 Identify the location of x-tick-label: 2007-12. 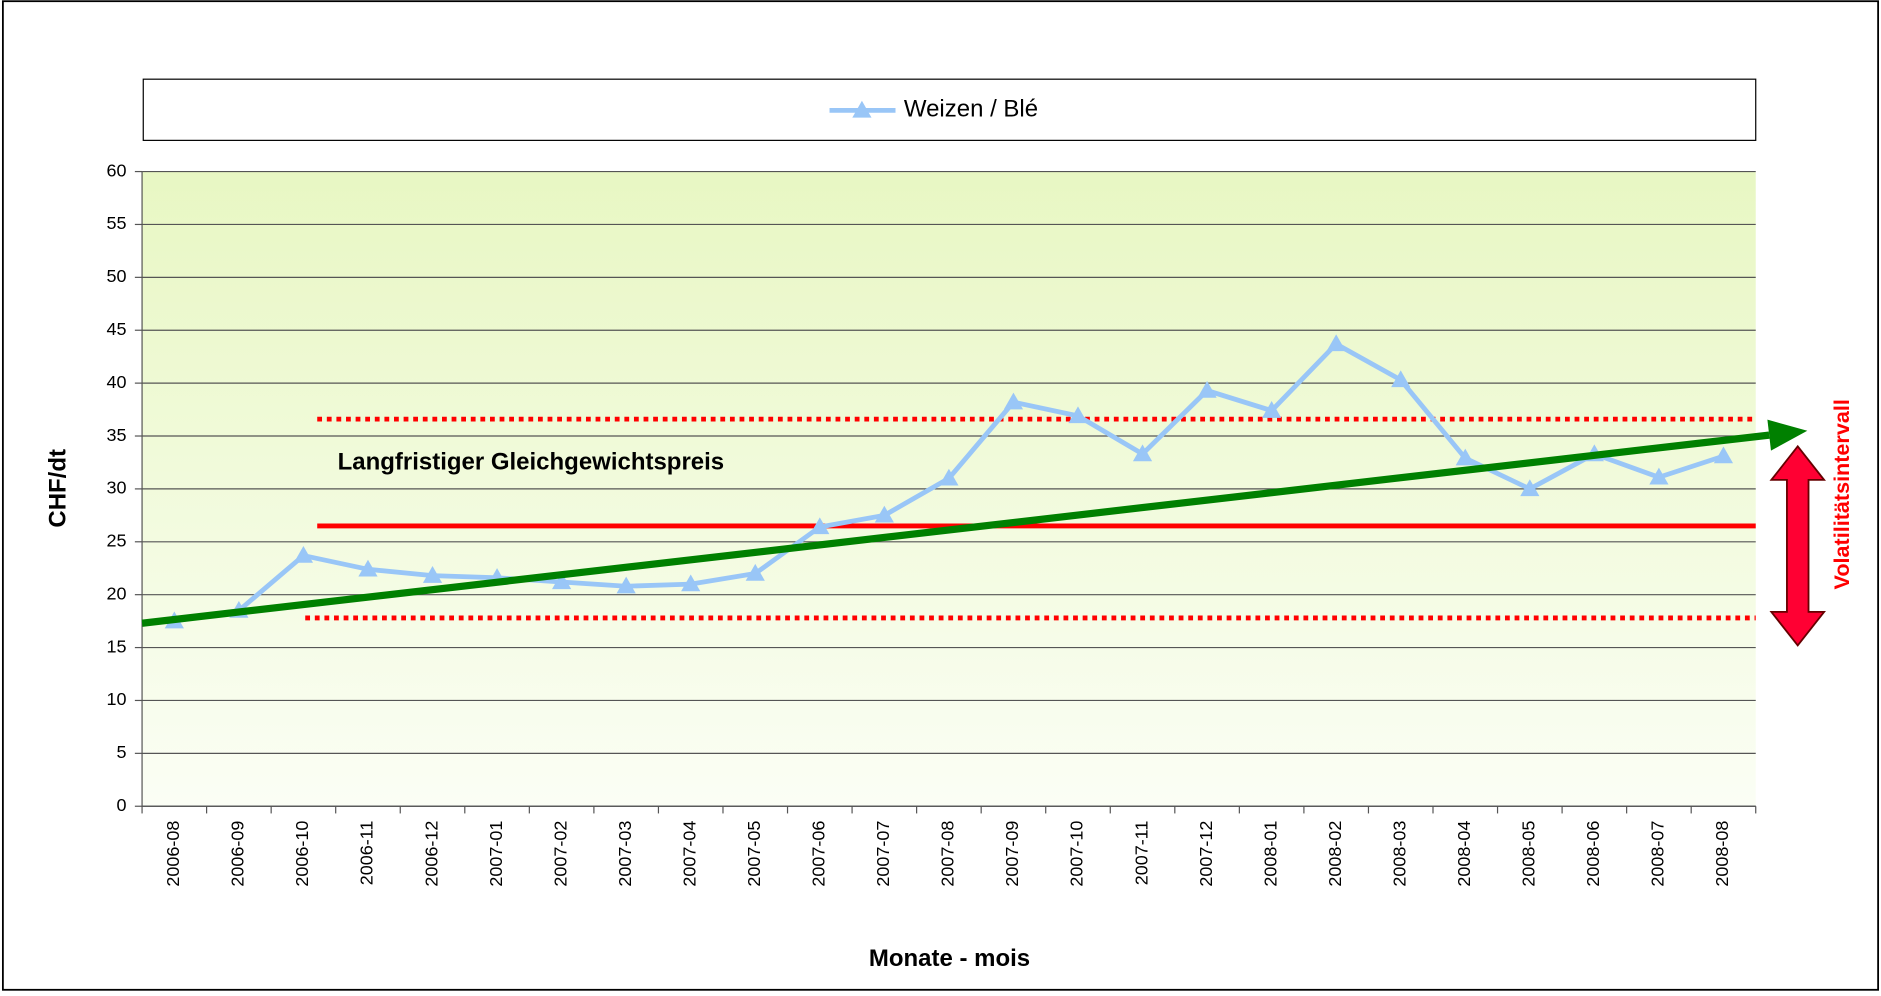
(1206, 854).